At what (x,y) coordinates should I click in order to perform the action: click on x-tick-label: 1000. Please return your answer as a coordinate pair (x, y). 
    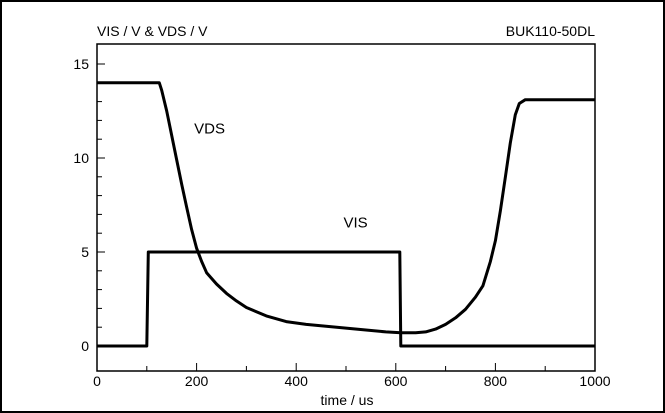
    Looking at the image, I should click on (594, 381).